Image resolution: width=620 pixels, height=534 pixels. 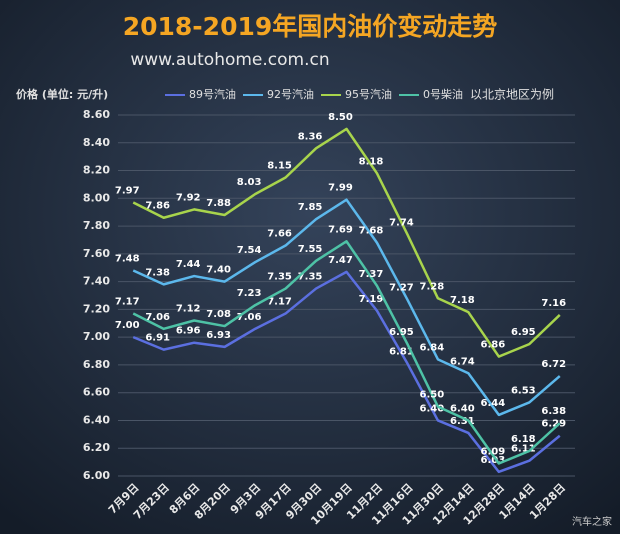 I want to click on data-label: 6.11, so click(x=523, y=449).